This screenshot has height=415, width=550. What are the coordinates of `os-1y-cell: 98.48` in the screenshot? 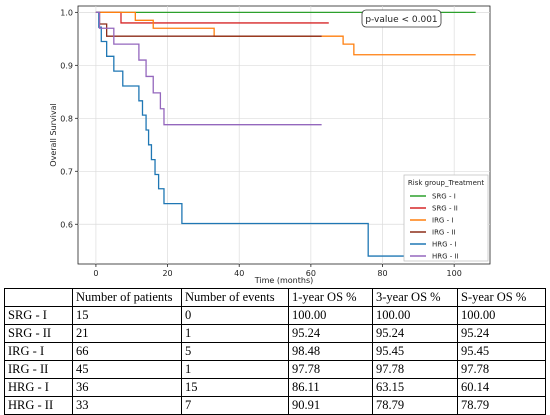 It's located at (330, 351).